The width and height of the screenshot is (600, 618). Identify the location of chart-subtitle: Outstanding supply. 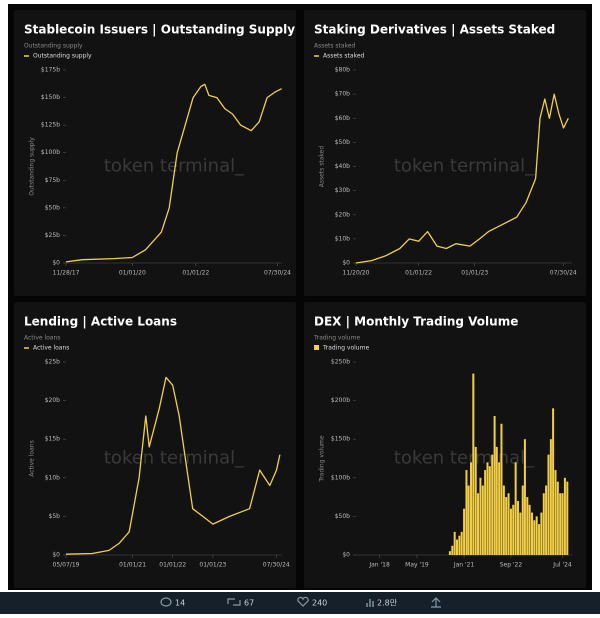
(53, 46).